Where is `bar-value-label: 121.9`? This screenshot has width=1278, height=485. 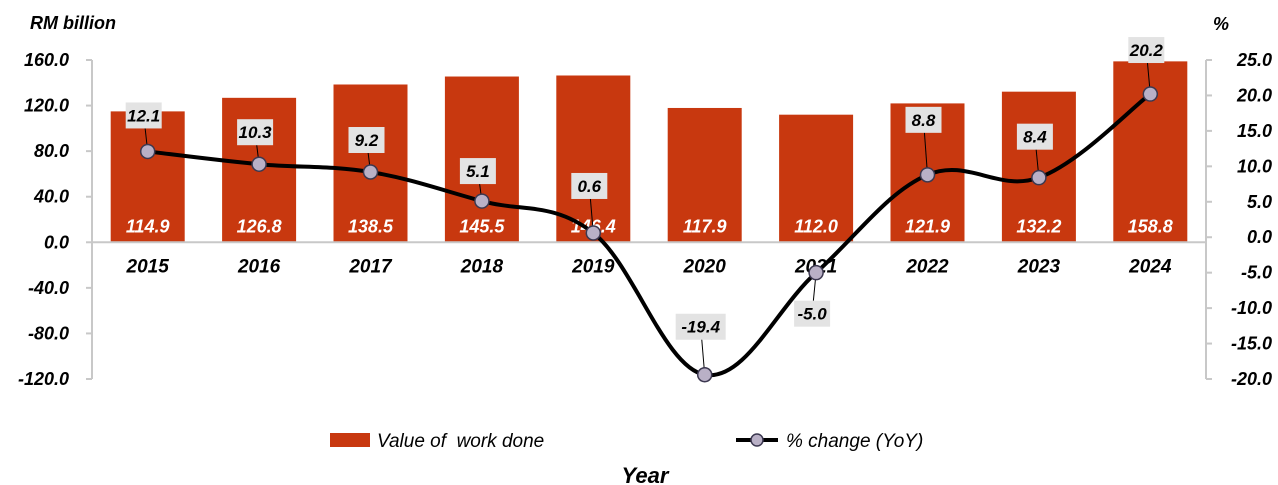
bar-value-label: 121.9 is located at coordinates (927, 226).